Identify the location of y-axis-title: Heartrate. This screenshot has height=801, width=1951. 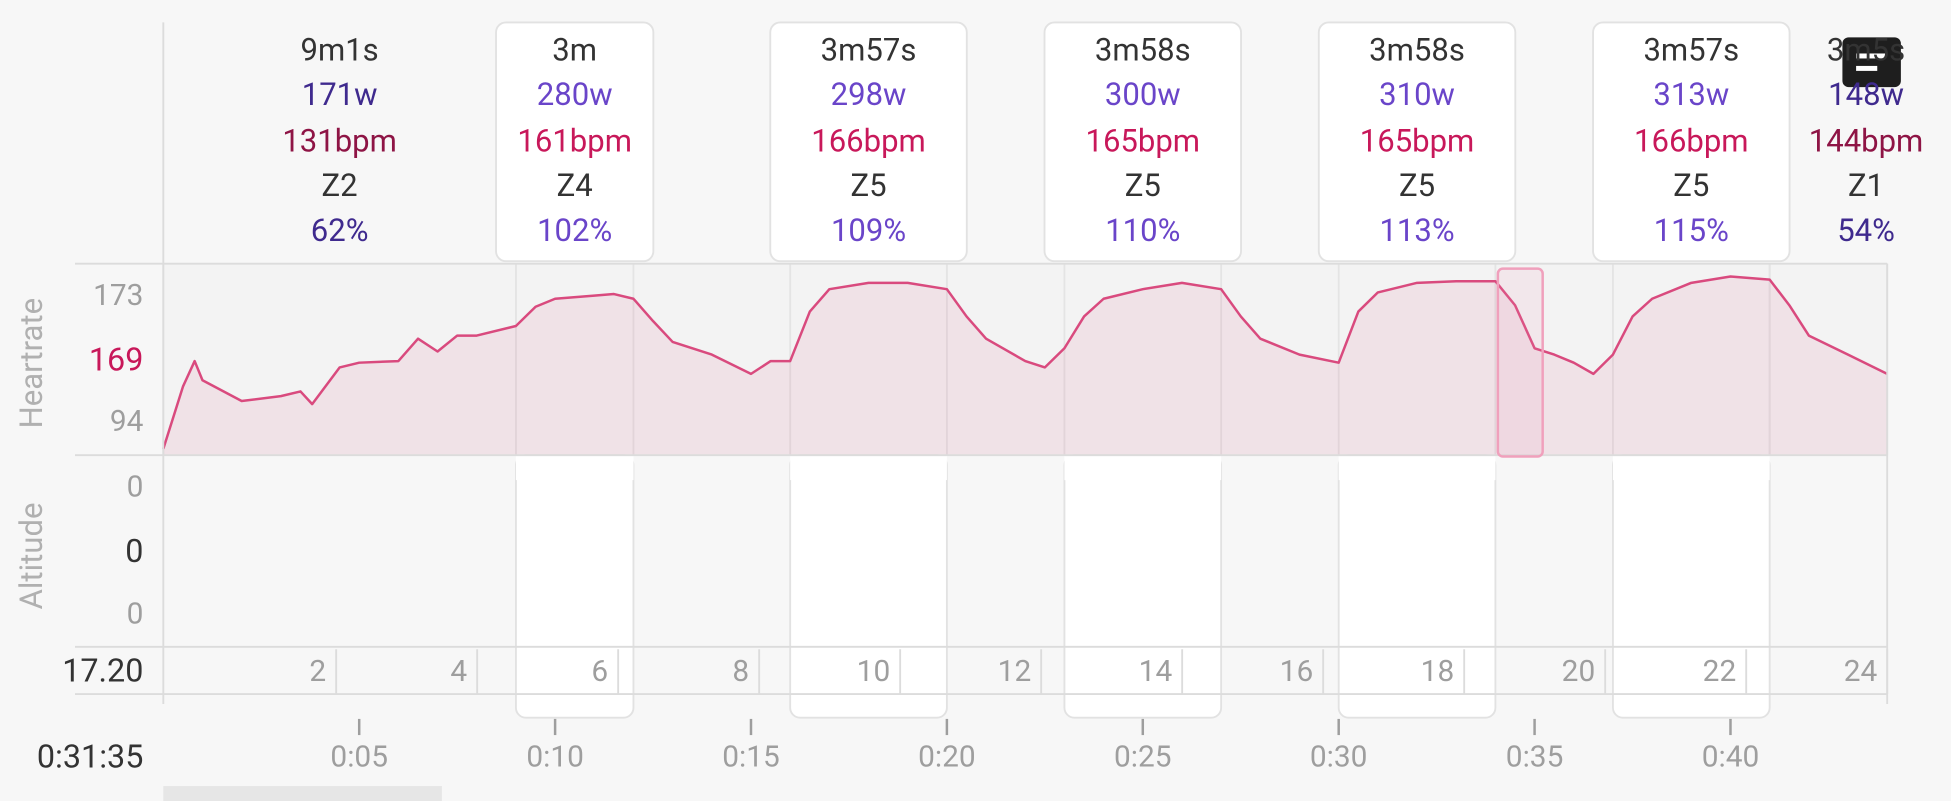
(31, 363).